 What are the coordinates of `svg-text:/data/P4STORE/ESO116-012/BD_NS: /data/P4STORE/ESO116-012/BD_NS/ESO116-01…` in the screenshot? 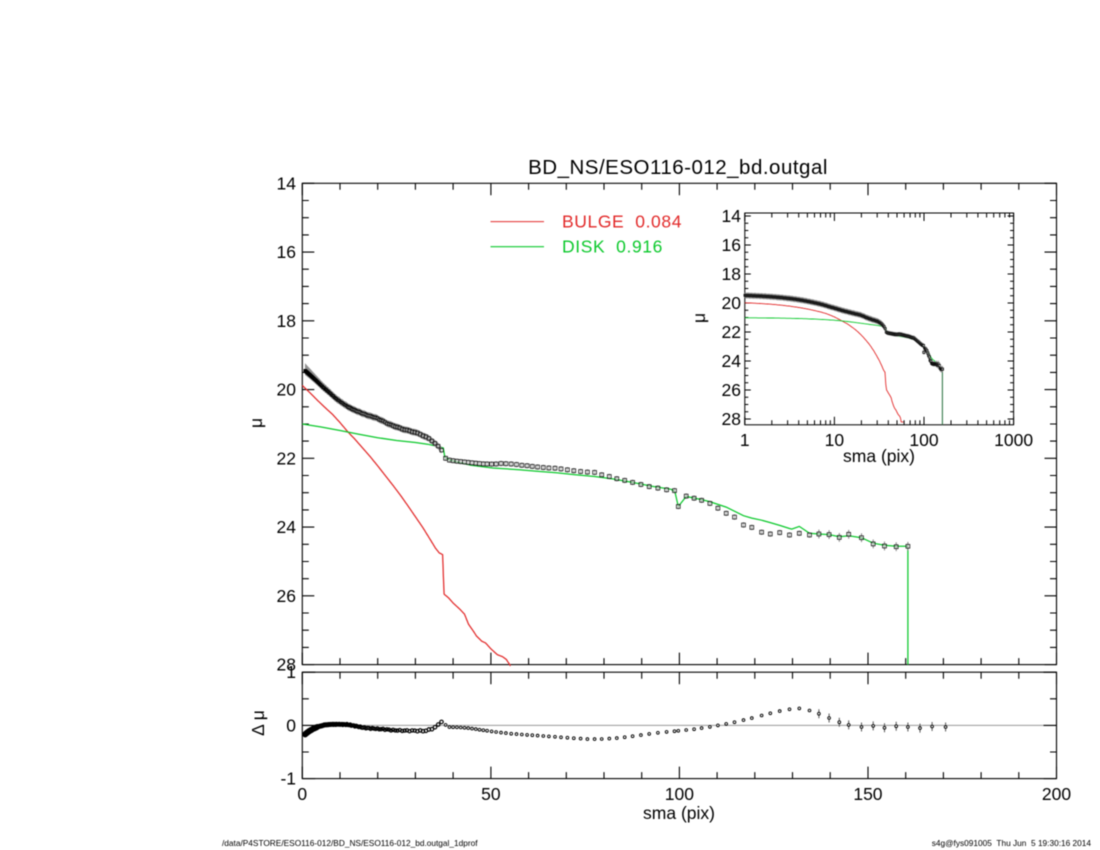 It's located at (350, 843).